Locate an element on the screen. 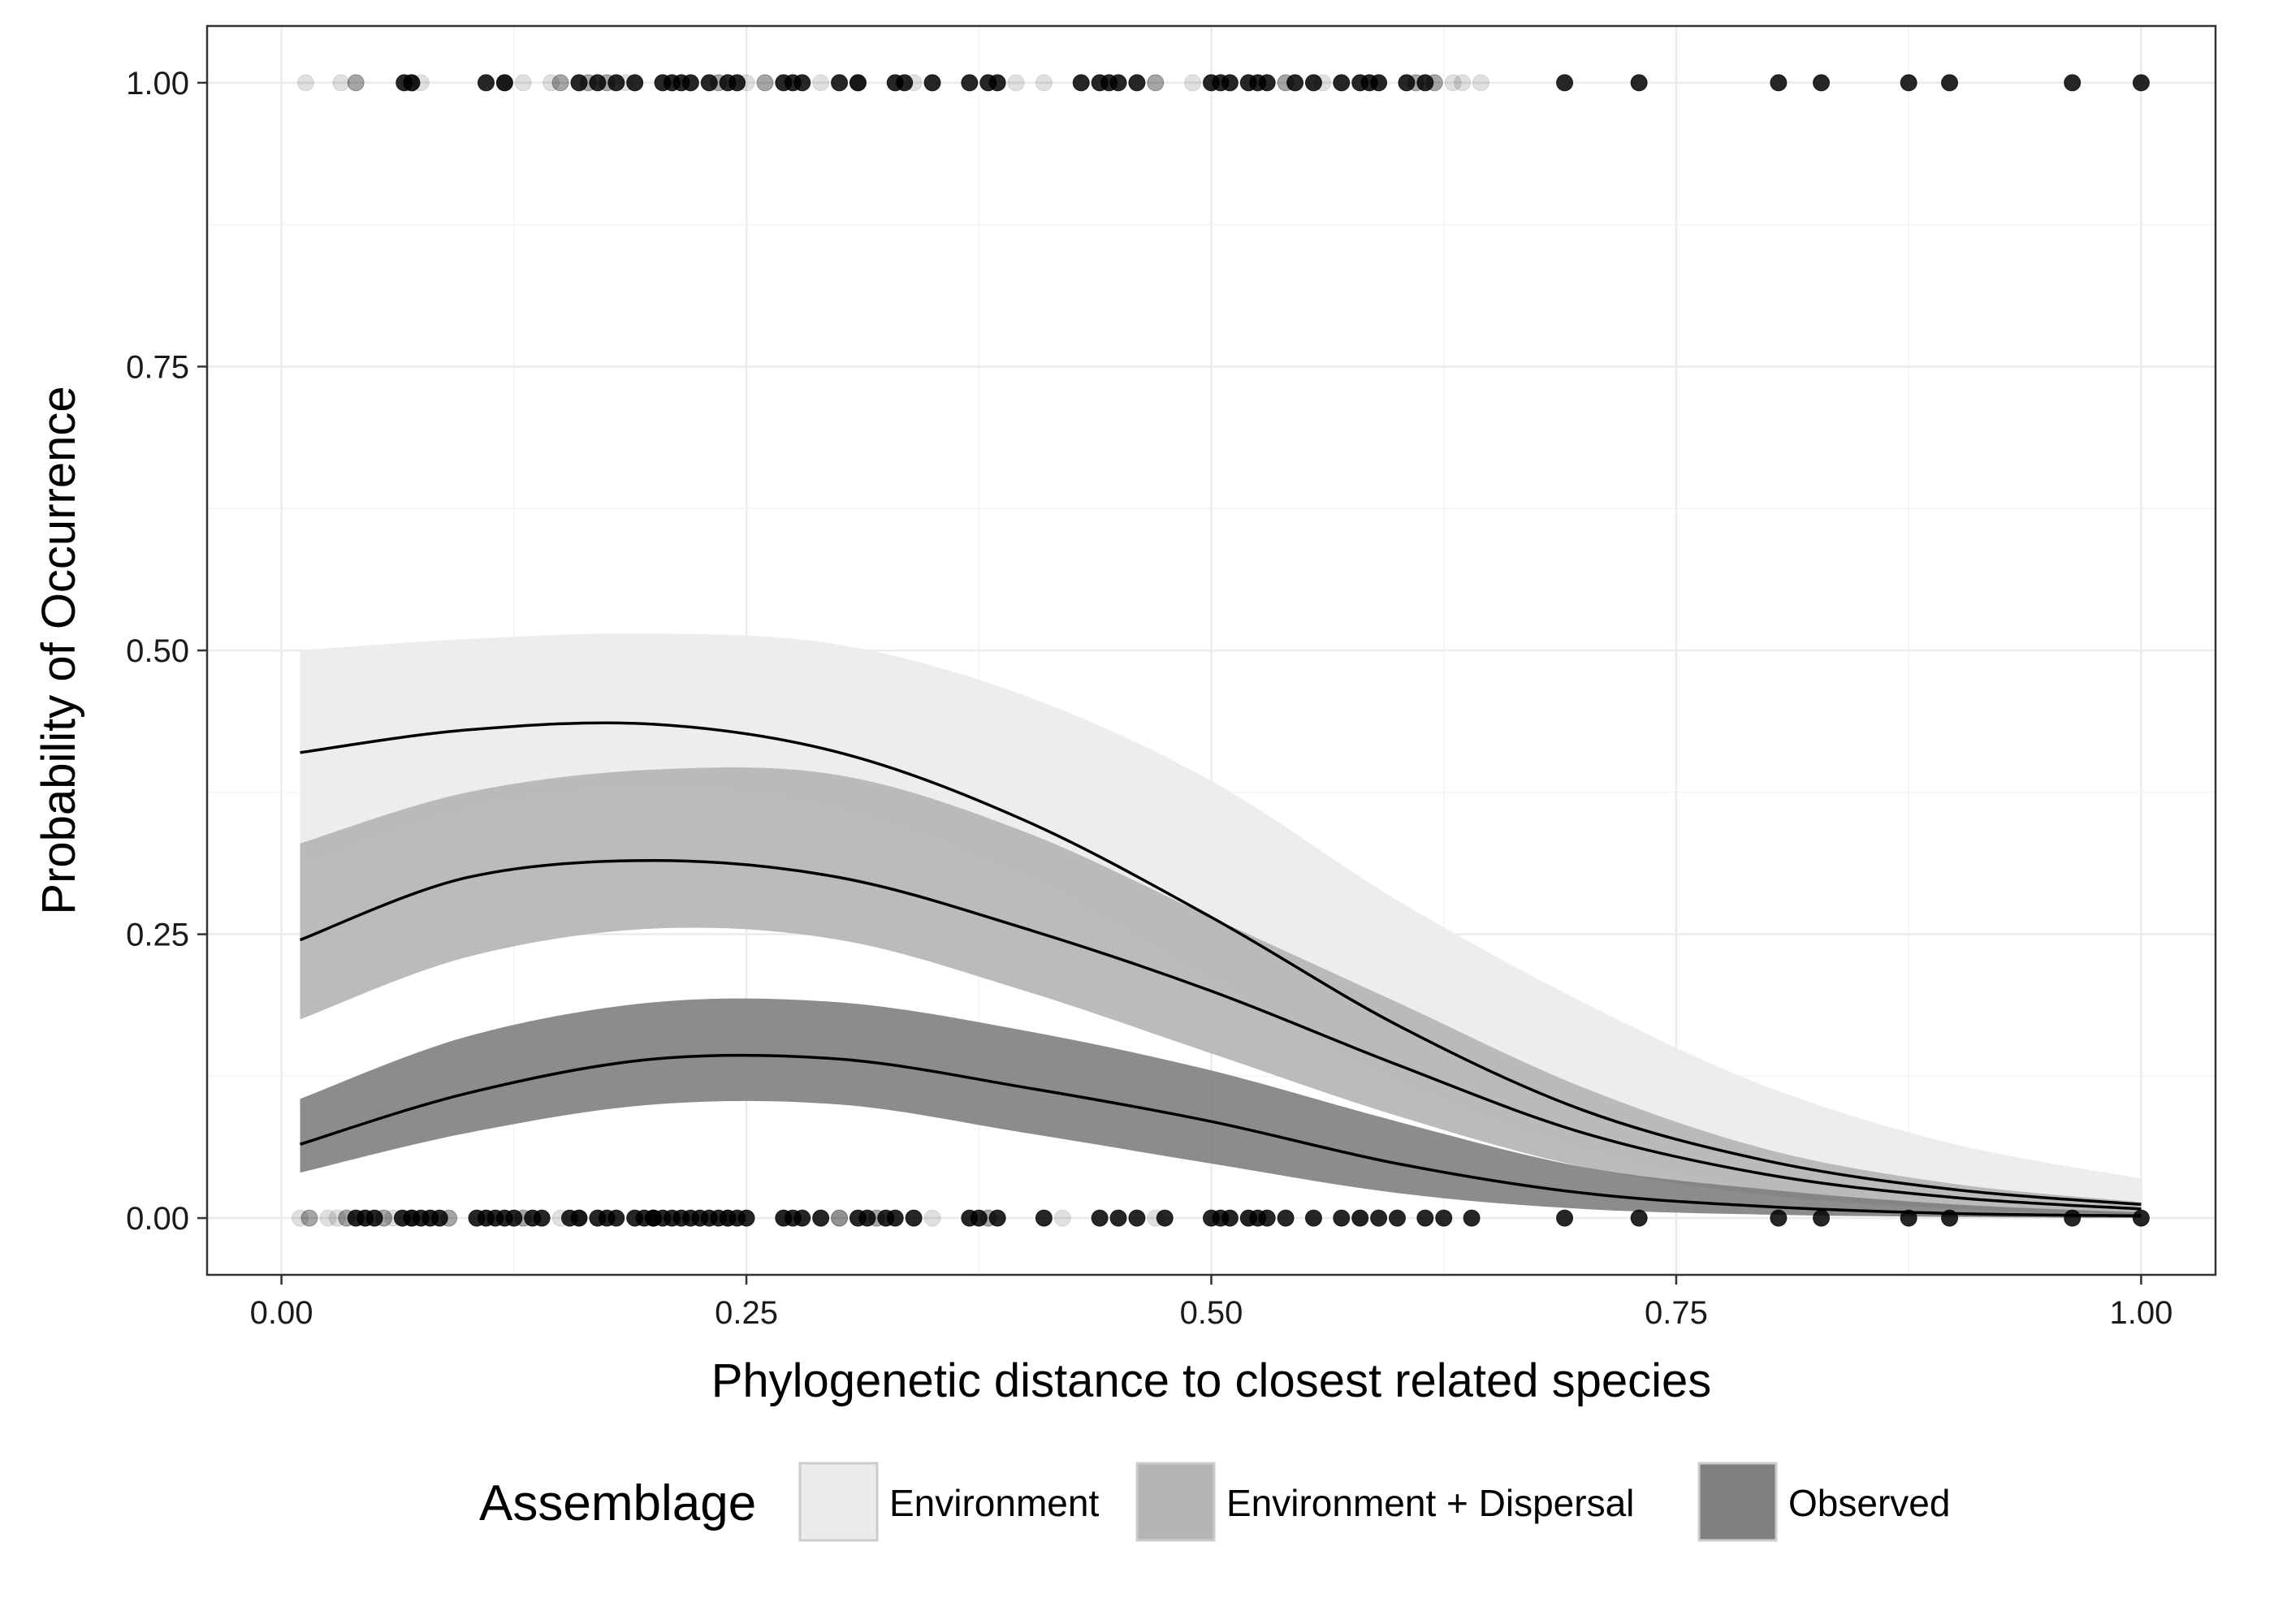 This screenshot has width=2274, height=1624. legend-label-environment-dispersal: Environment + Dispersal is located at coordinates (1430, 1503).